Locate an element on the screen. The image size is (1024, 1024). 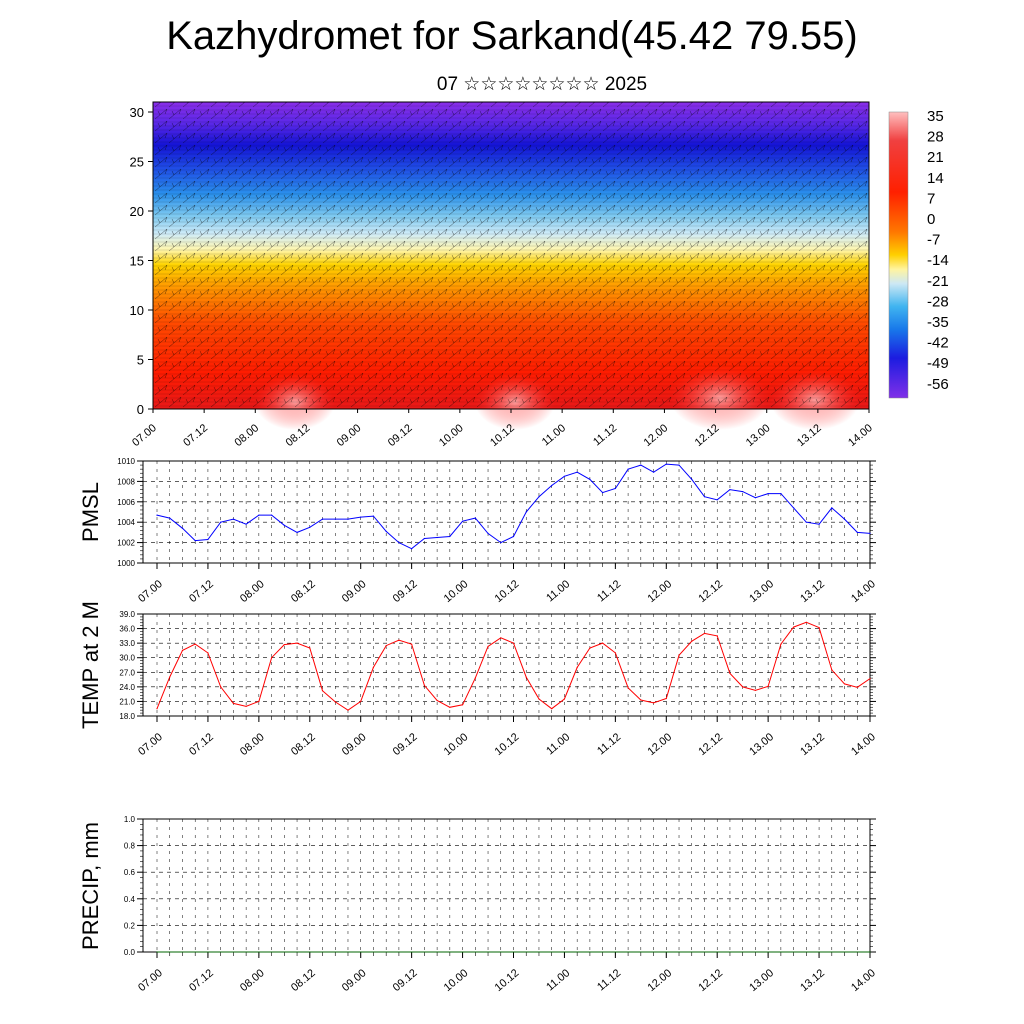
y-tick-label: 25 is located at coordinates (137, 162).